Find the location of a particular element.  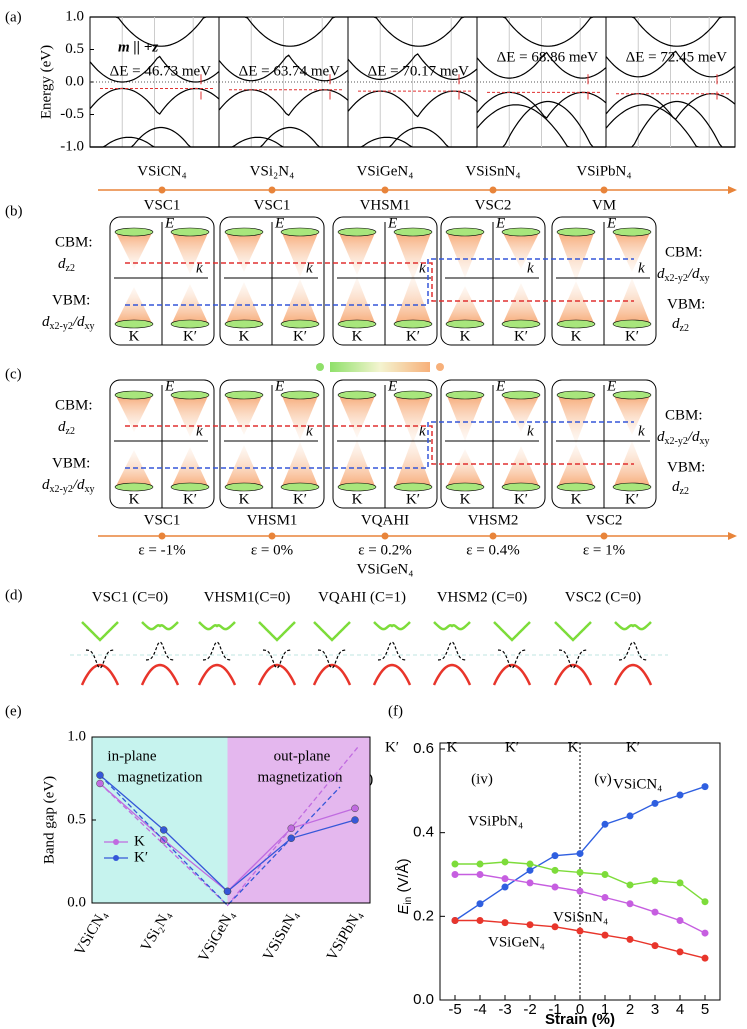

strain-label: ε = -1% is located at coordinates (161, 550).